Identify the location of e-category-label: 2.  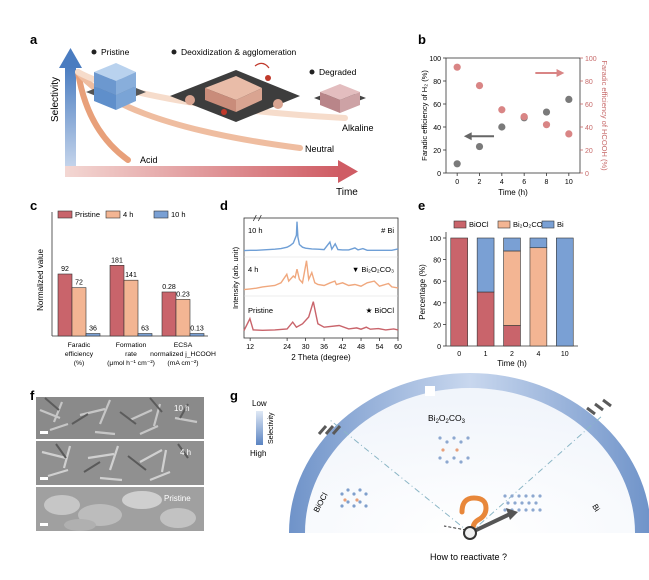
(512, 354).